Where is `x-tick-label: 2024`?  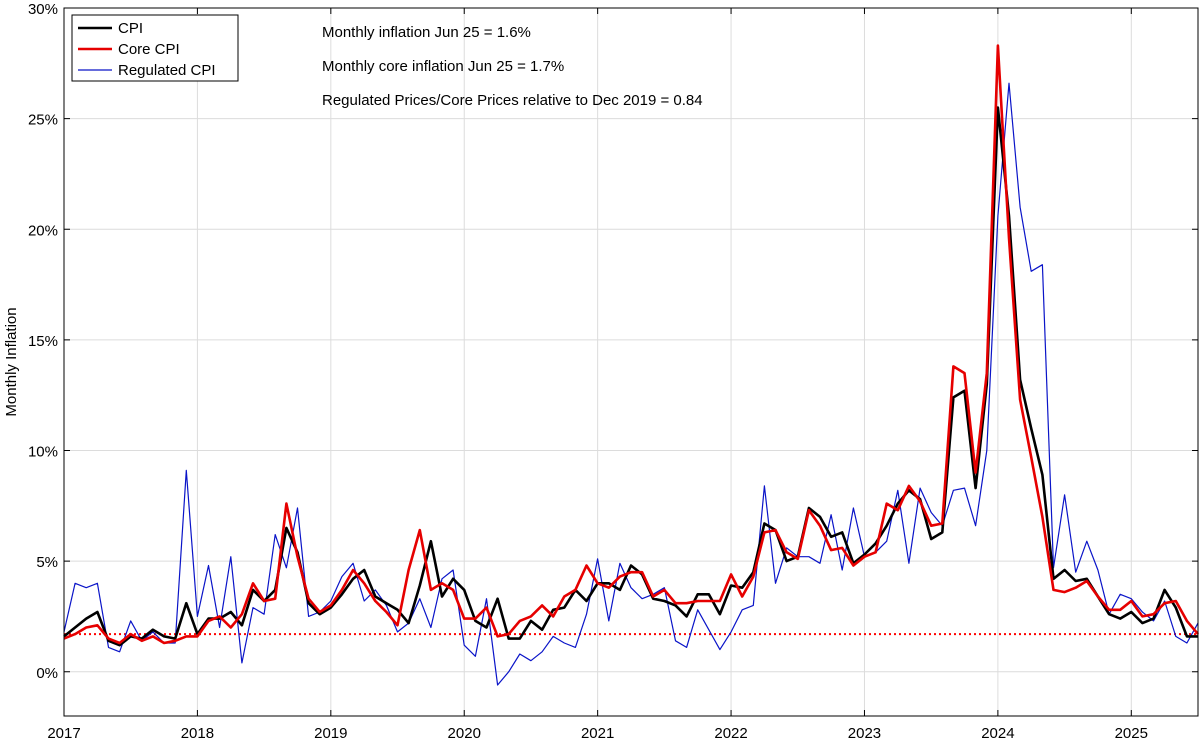 x-tick-label: 2024 is located at coordinates (997, 733).